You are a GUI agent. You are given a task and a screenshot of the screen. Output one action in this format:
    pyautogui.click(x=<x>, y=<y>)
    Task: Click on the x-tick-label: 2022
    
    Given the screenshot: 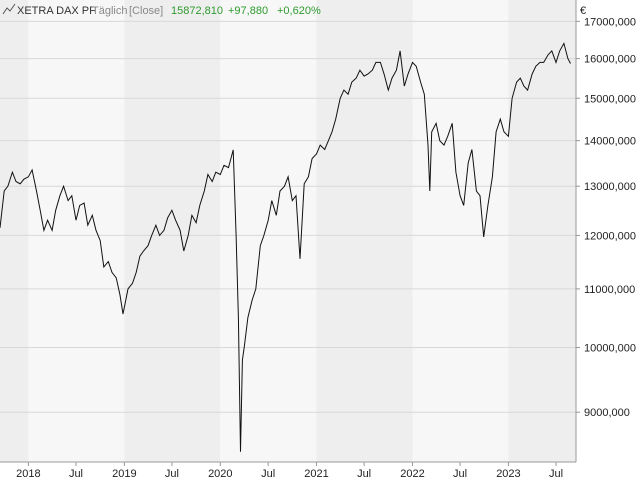 What is the action you would take?
    pyautogui.click(x=412, y=474)
    